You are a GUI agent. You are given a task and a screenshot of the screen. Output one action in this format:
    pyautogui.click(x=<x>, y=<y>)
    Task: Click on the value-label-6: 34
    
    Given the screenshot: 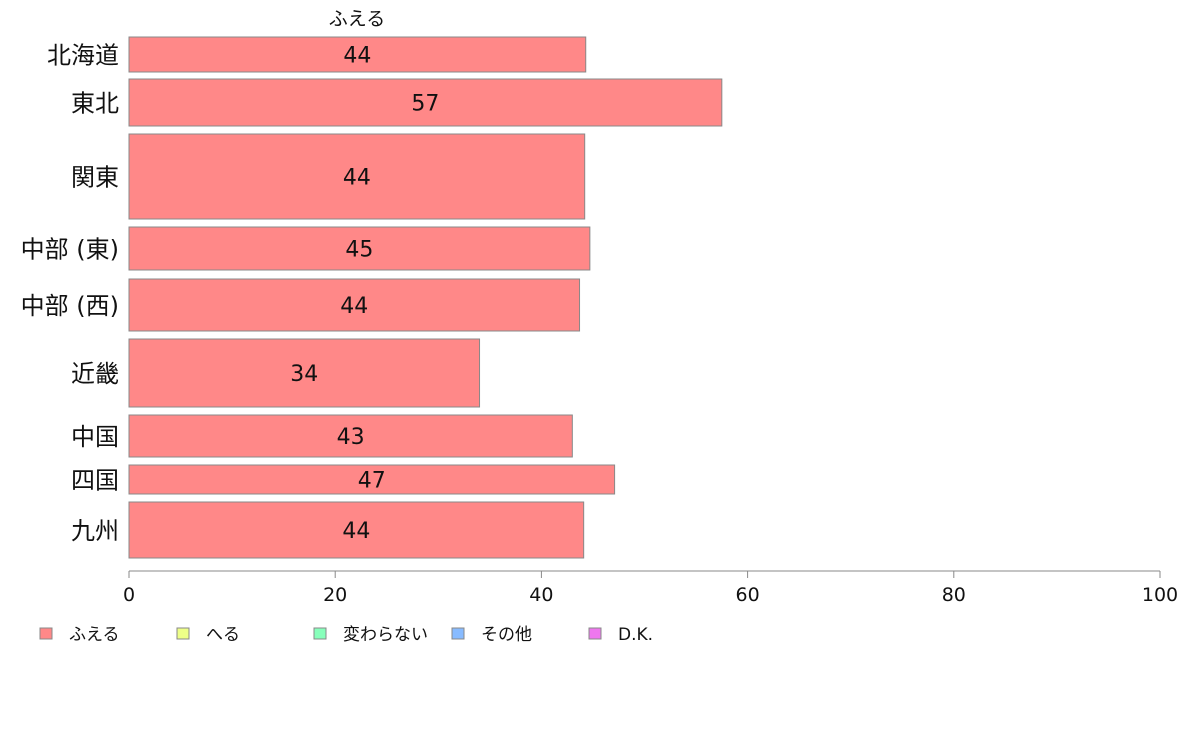 What is the action you would take?
    pyautogui.click(x=304, y=374)
    